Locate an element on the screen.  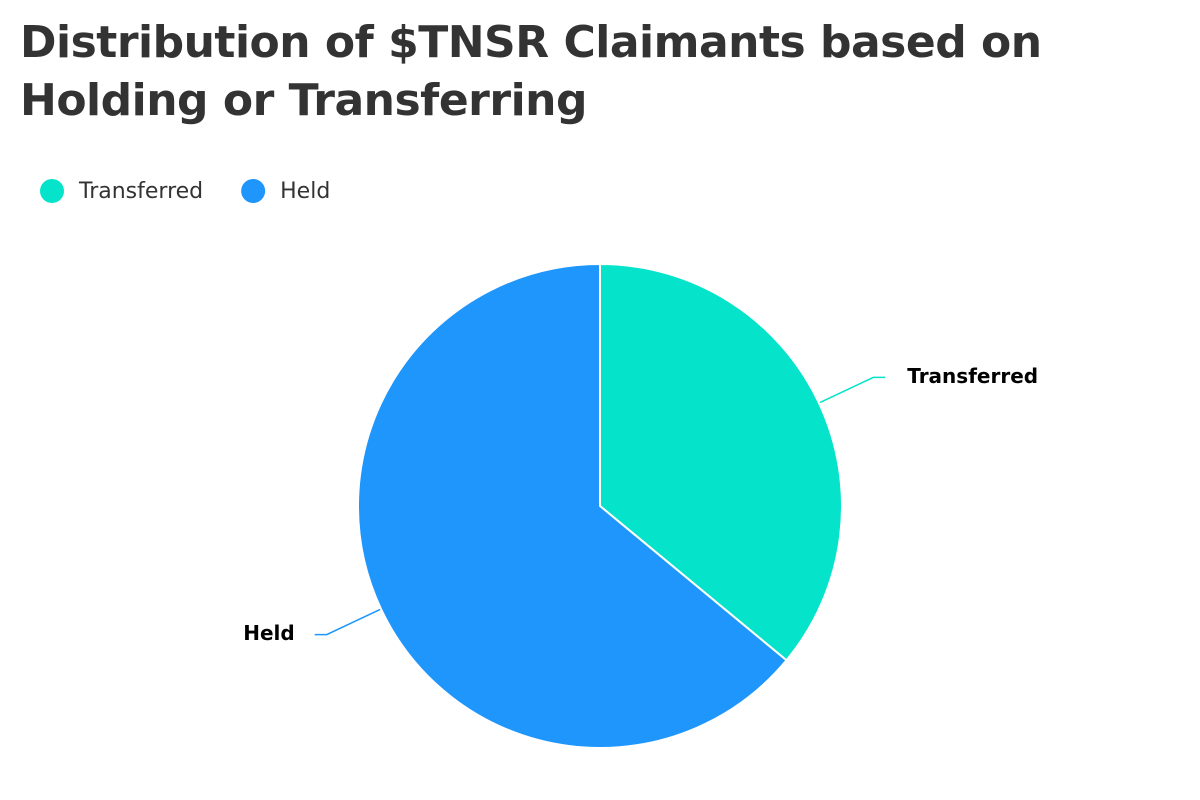
legend-text: Held is located at coordinates (305, 191).